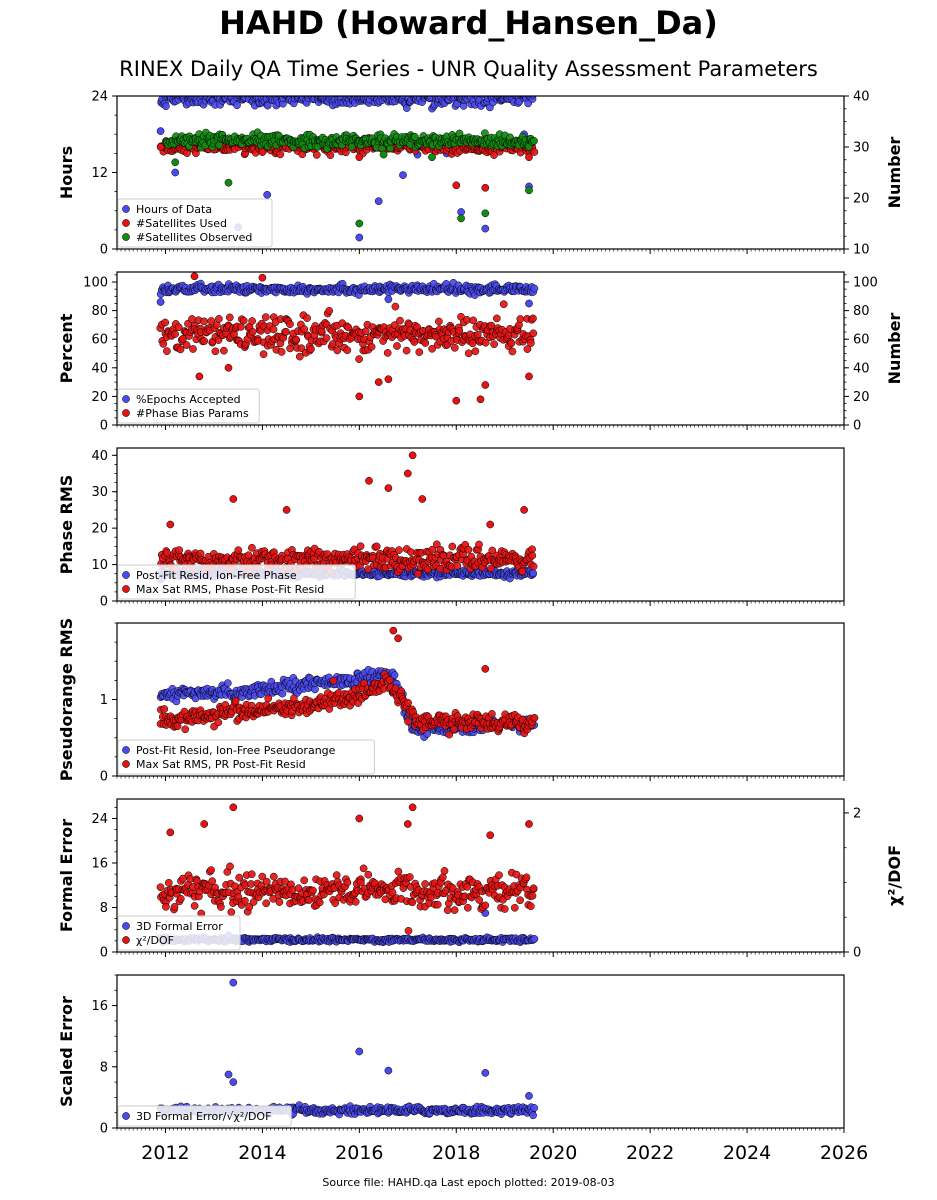 Image resolution: width=937 pixels, height=1200 pixels. I want to click on panel-pseudorange-rms-points, so click(347, 683).